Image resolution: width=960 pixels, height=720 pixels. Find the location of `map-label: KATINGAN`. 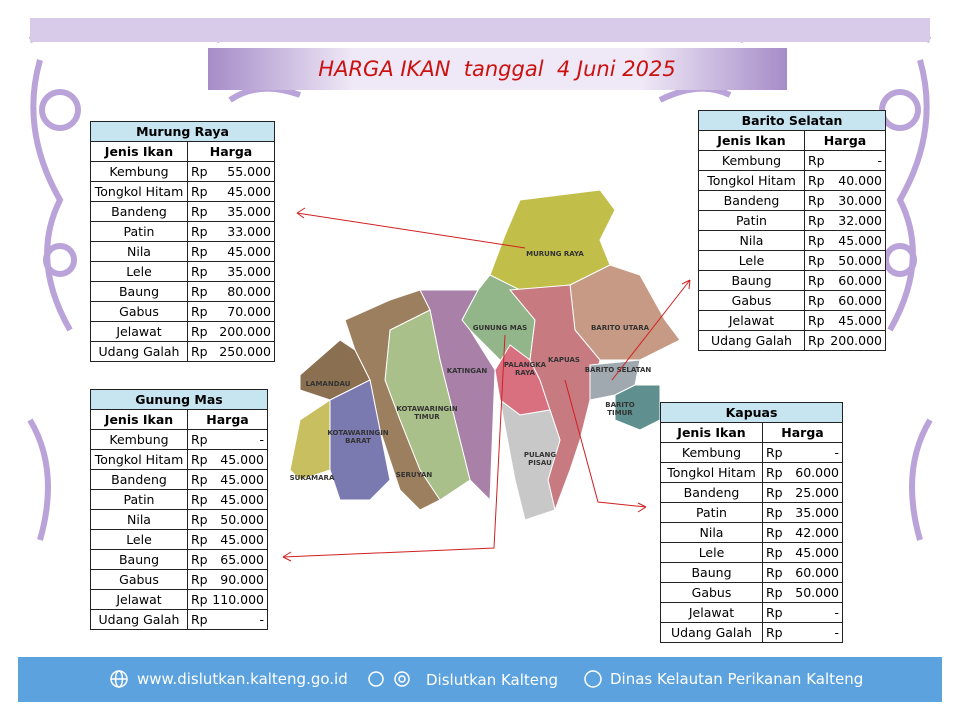

map-label: KATINGAN is located at coordinates (467, 371).